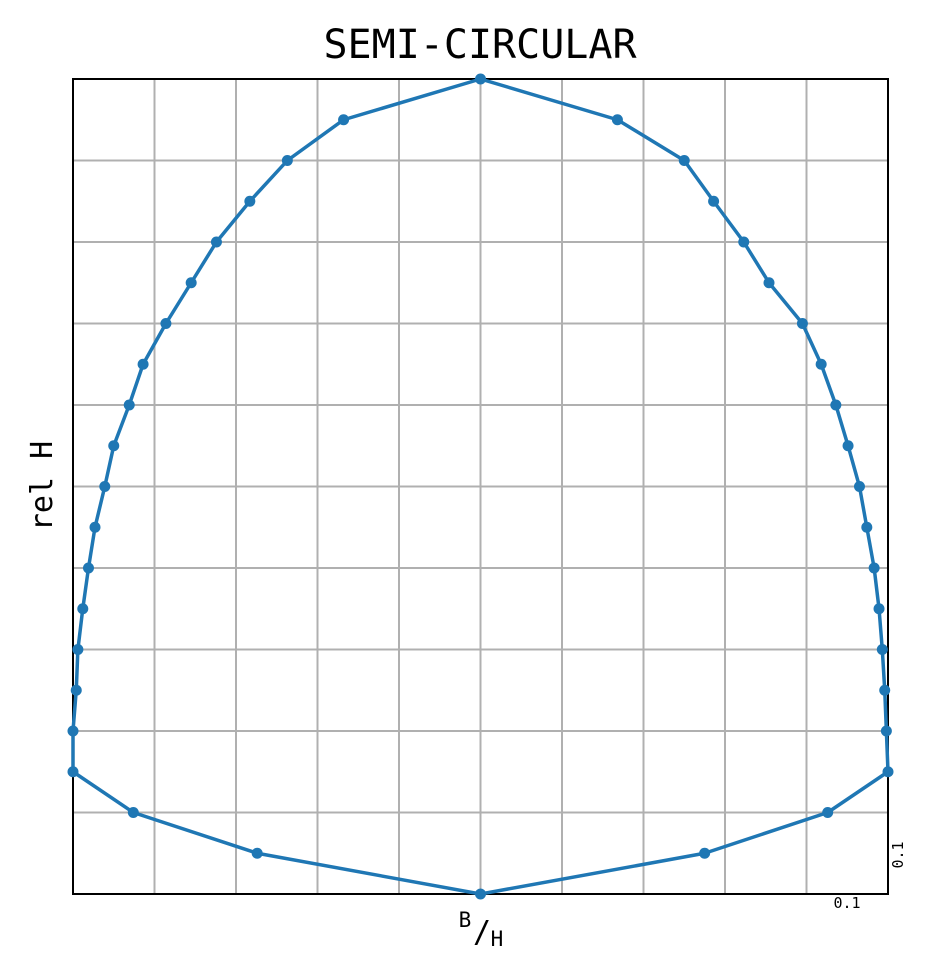 The width and height of the screenshot is (931, 975). I want to click on x-axis-label: B / H, so click(481, 929).